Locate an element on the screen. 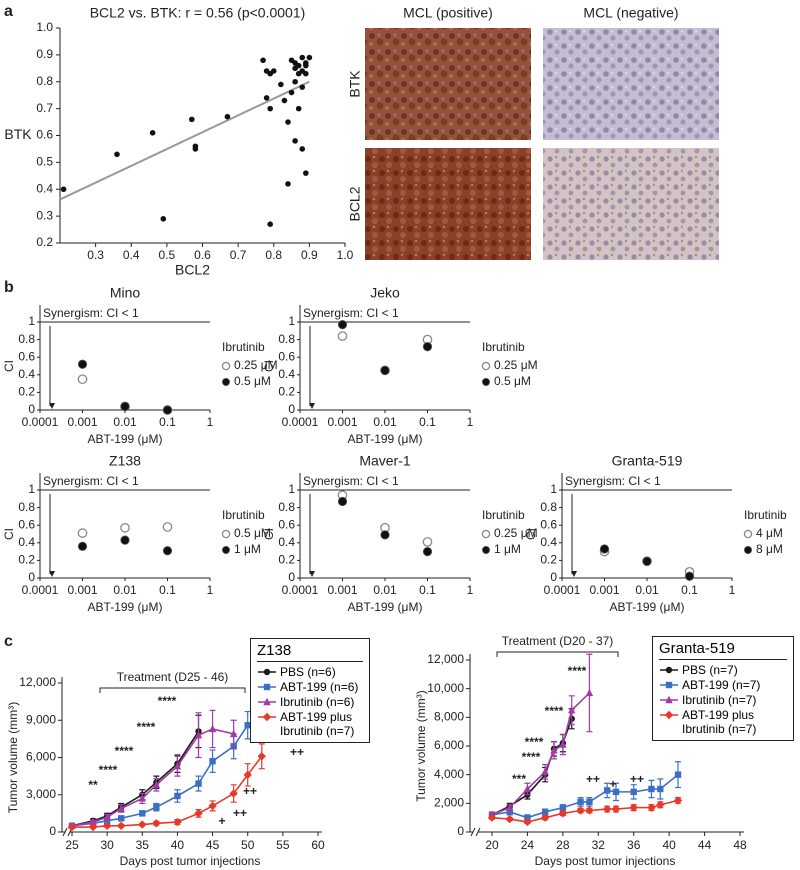  x-tick-label: 1 is located at coordinates (210, 590).